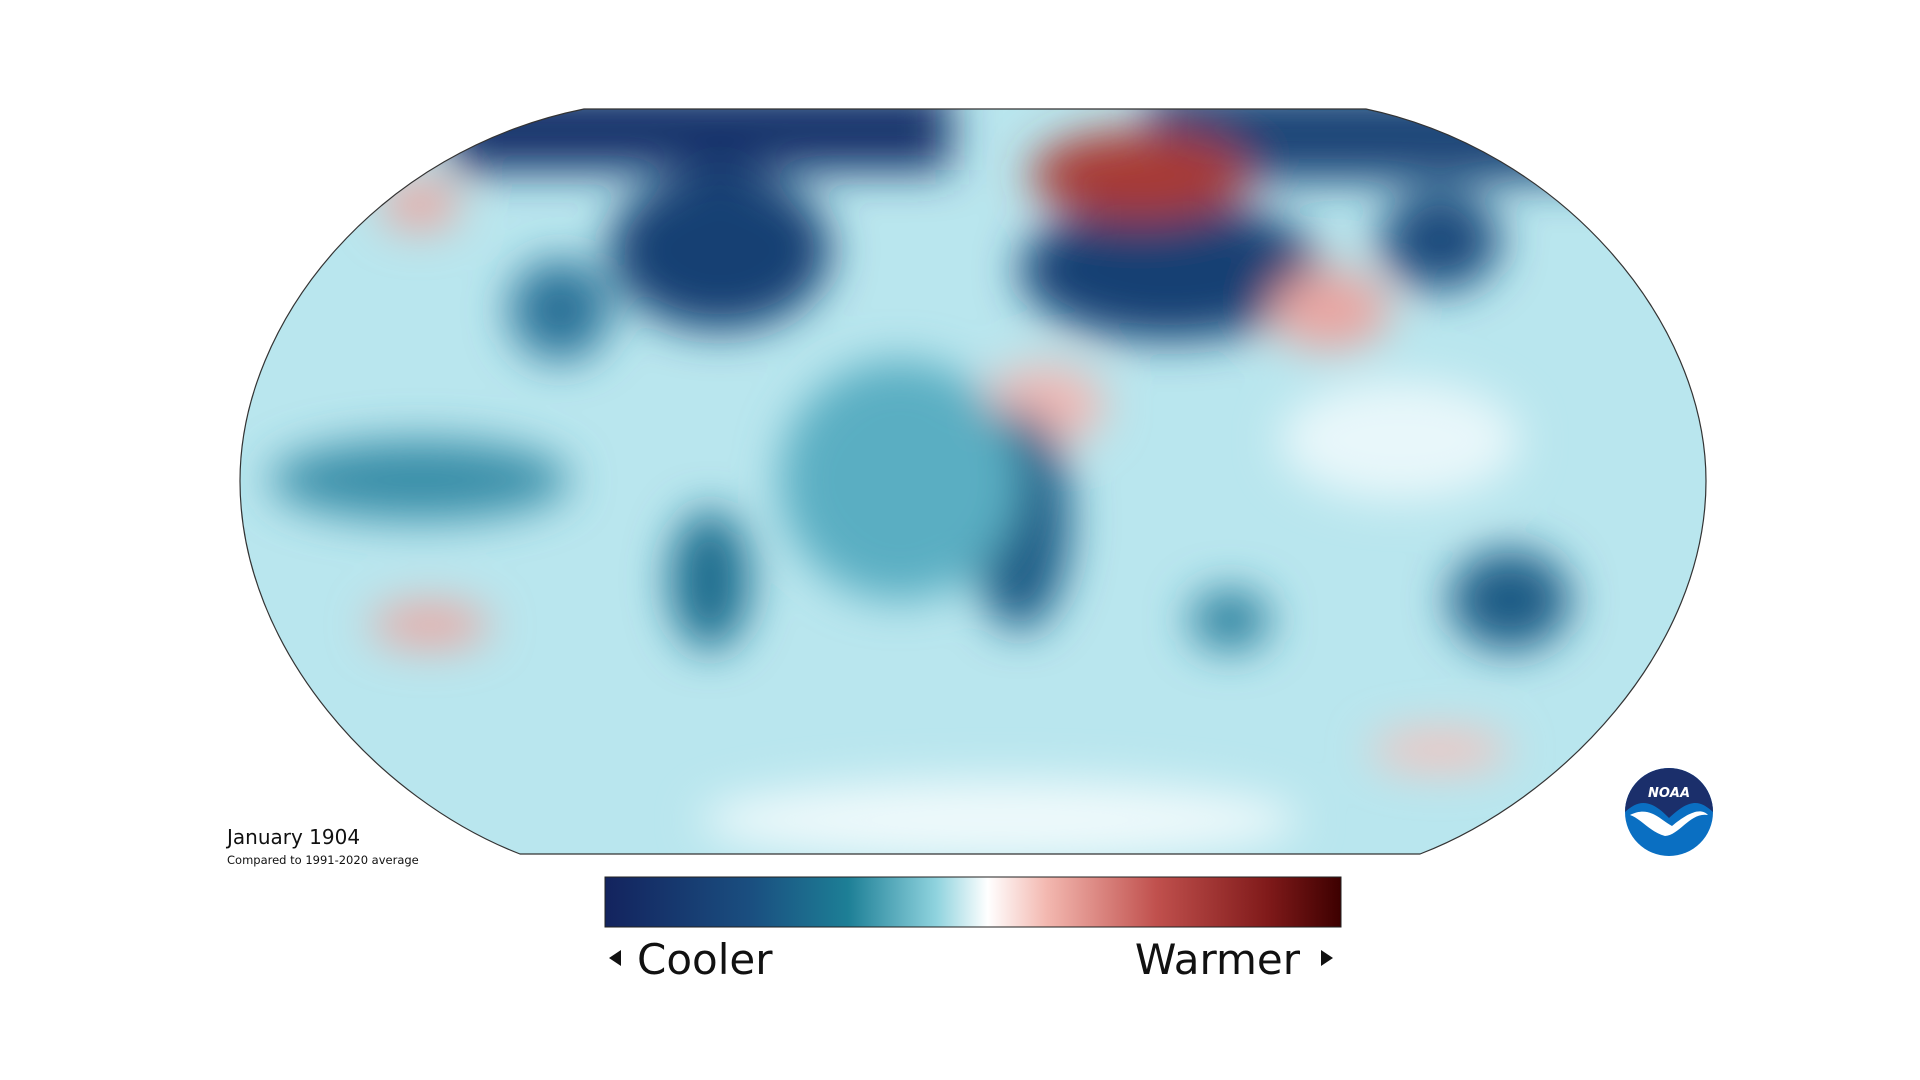  I want to click on warmer-arrow, so click(1327, 958).